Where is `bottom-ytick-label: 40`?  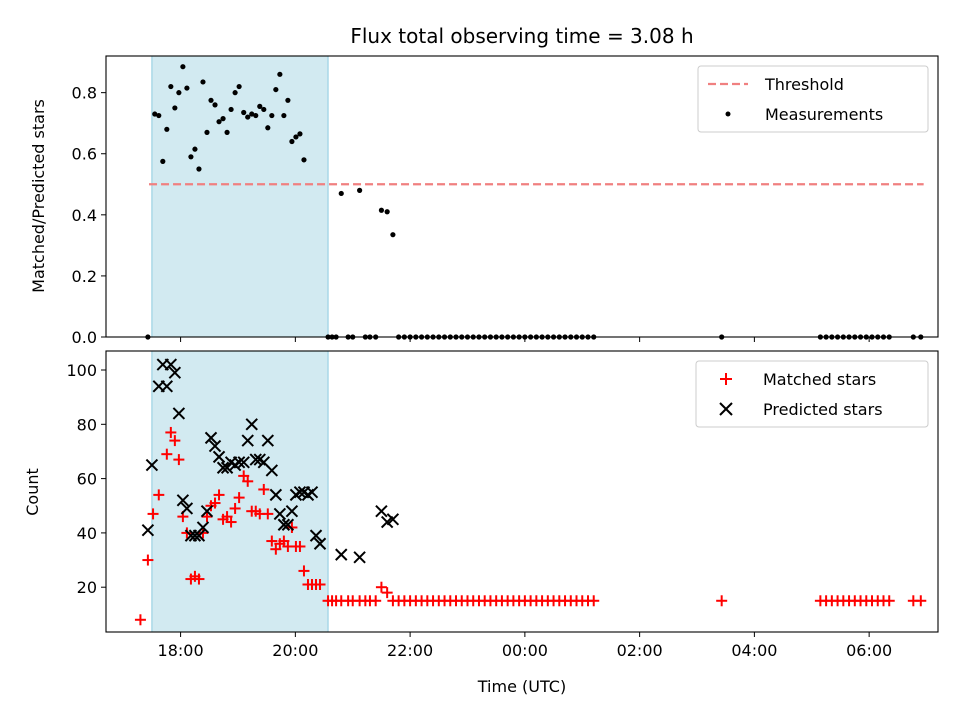
bottom-ytick-label: 40 is located at coordinates (87, 533).